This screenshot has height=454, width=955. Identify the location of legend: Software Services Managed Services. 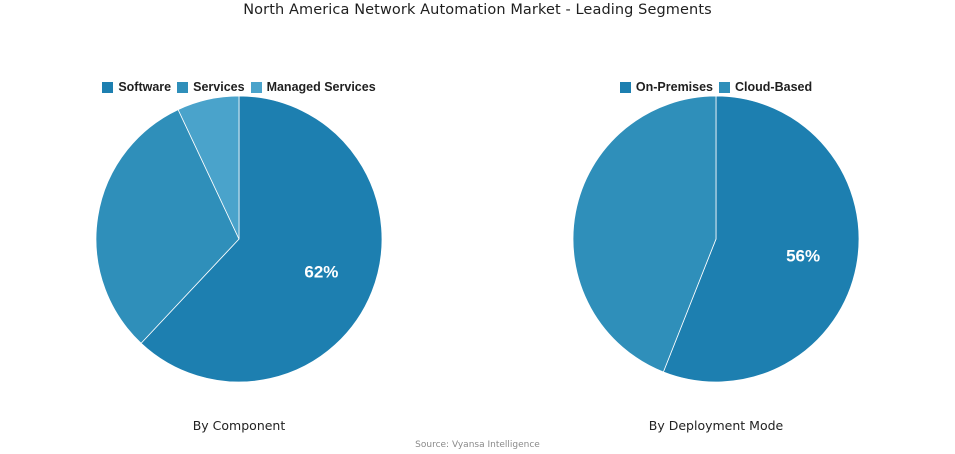
(239, 87).